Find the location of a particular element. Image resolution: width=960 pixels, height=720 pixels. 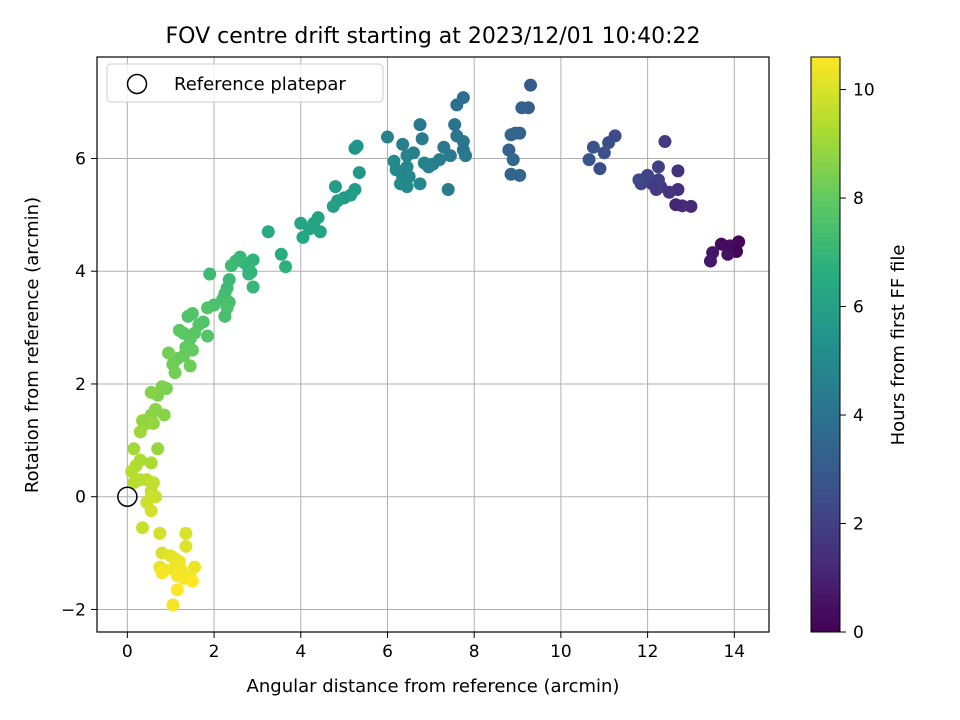

x-axis-label: Angular distance from reference (arcmin) is located at coordinates (433, 686).